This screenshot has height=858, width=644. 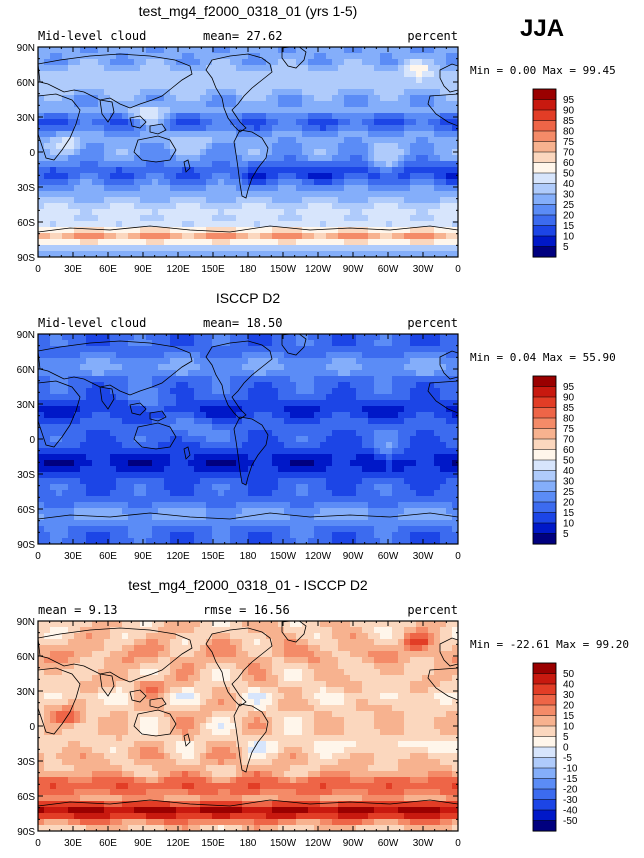 I want to click on min-max-label: Min = 0.00 Max = 99.45, so click(x=543, y=70).